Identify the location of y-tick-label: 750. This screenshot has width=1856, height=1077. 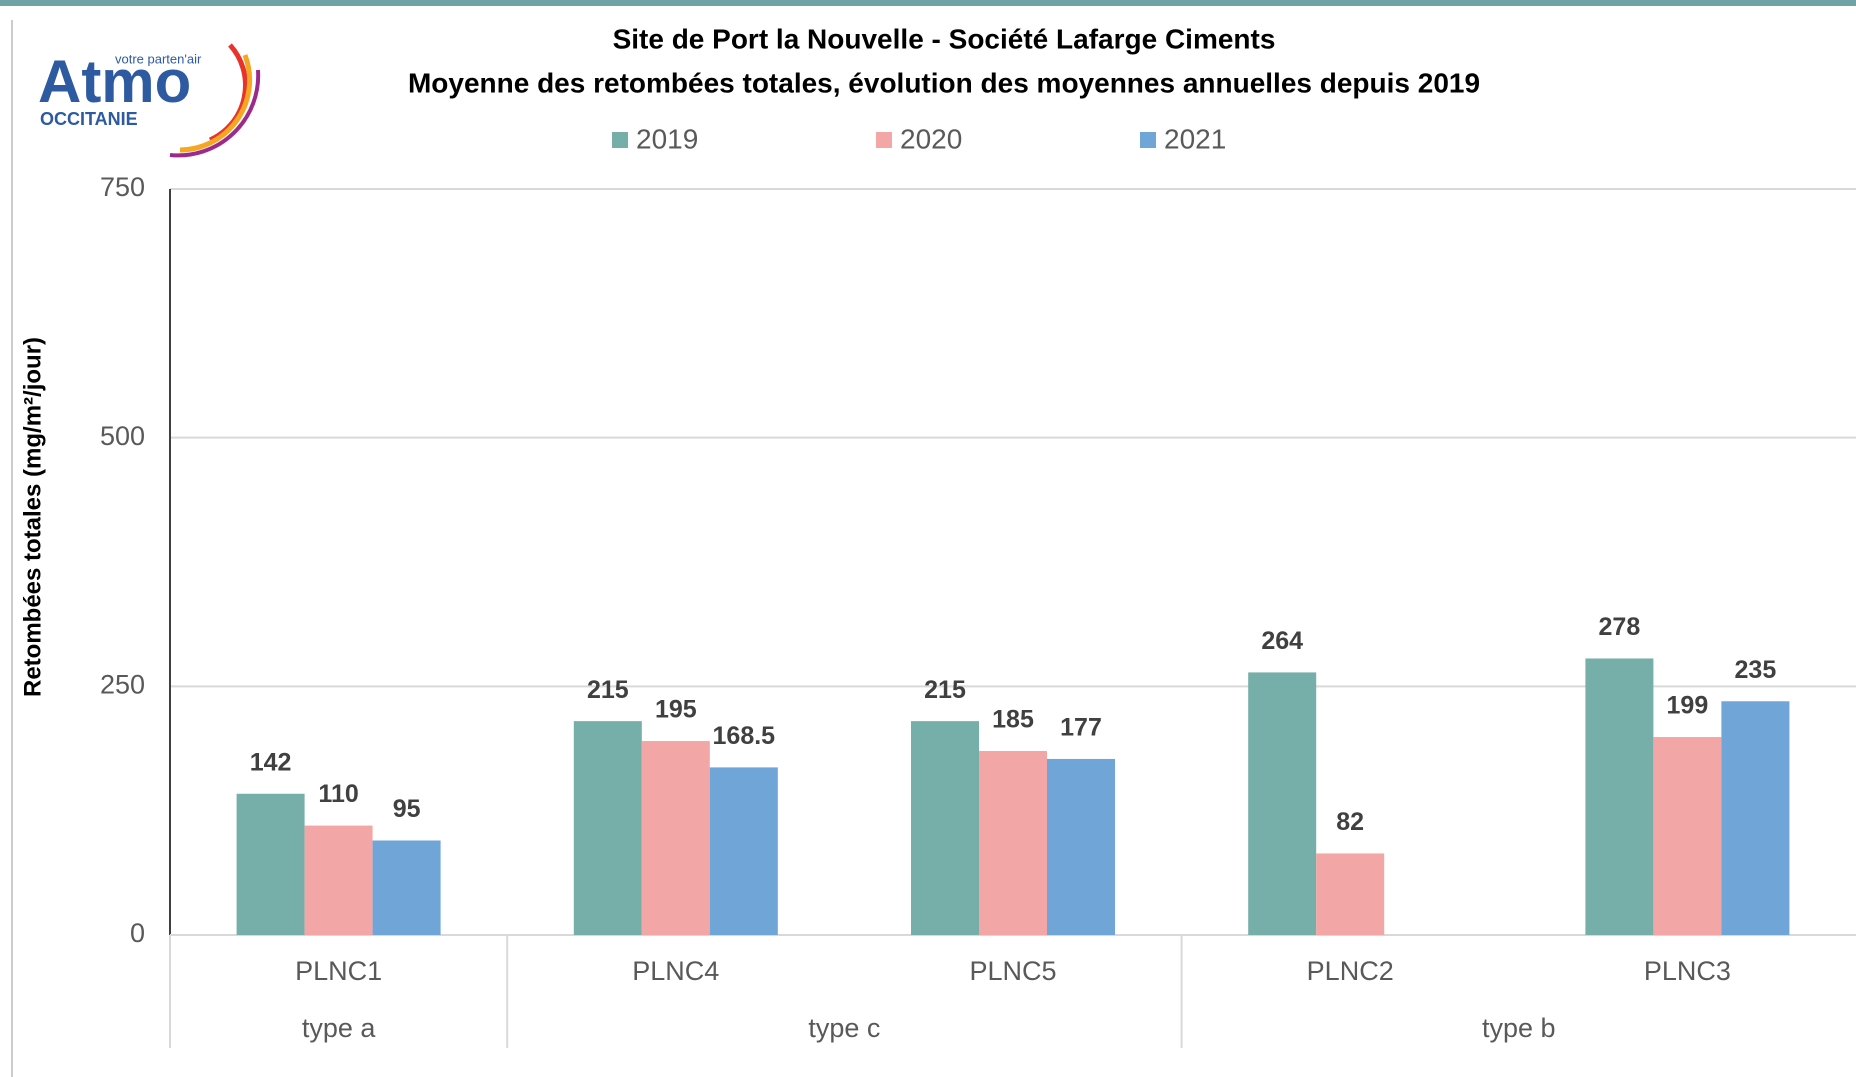
(122, 187).